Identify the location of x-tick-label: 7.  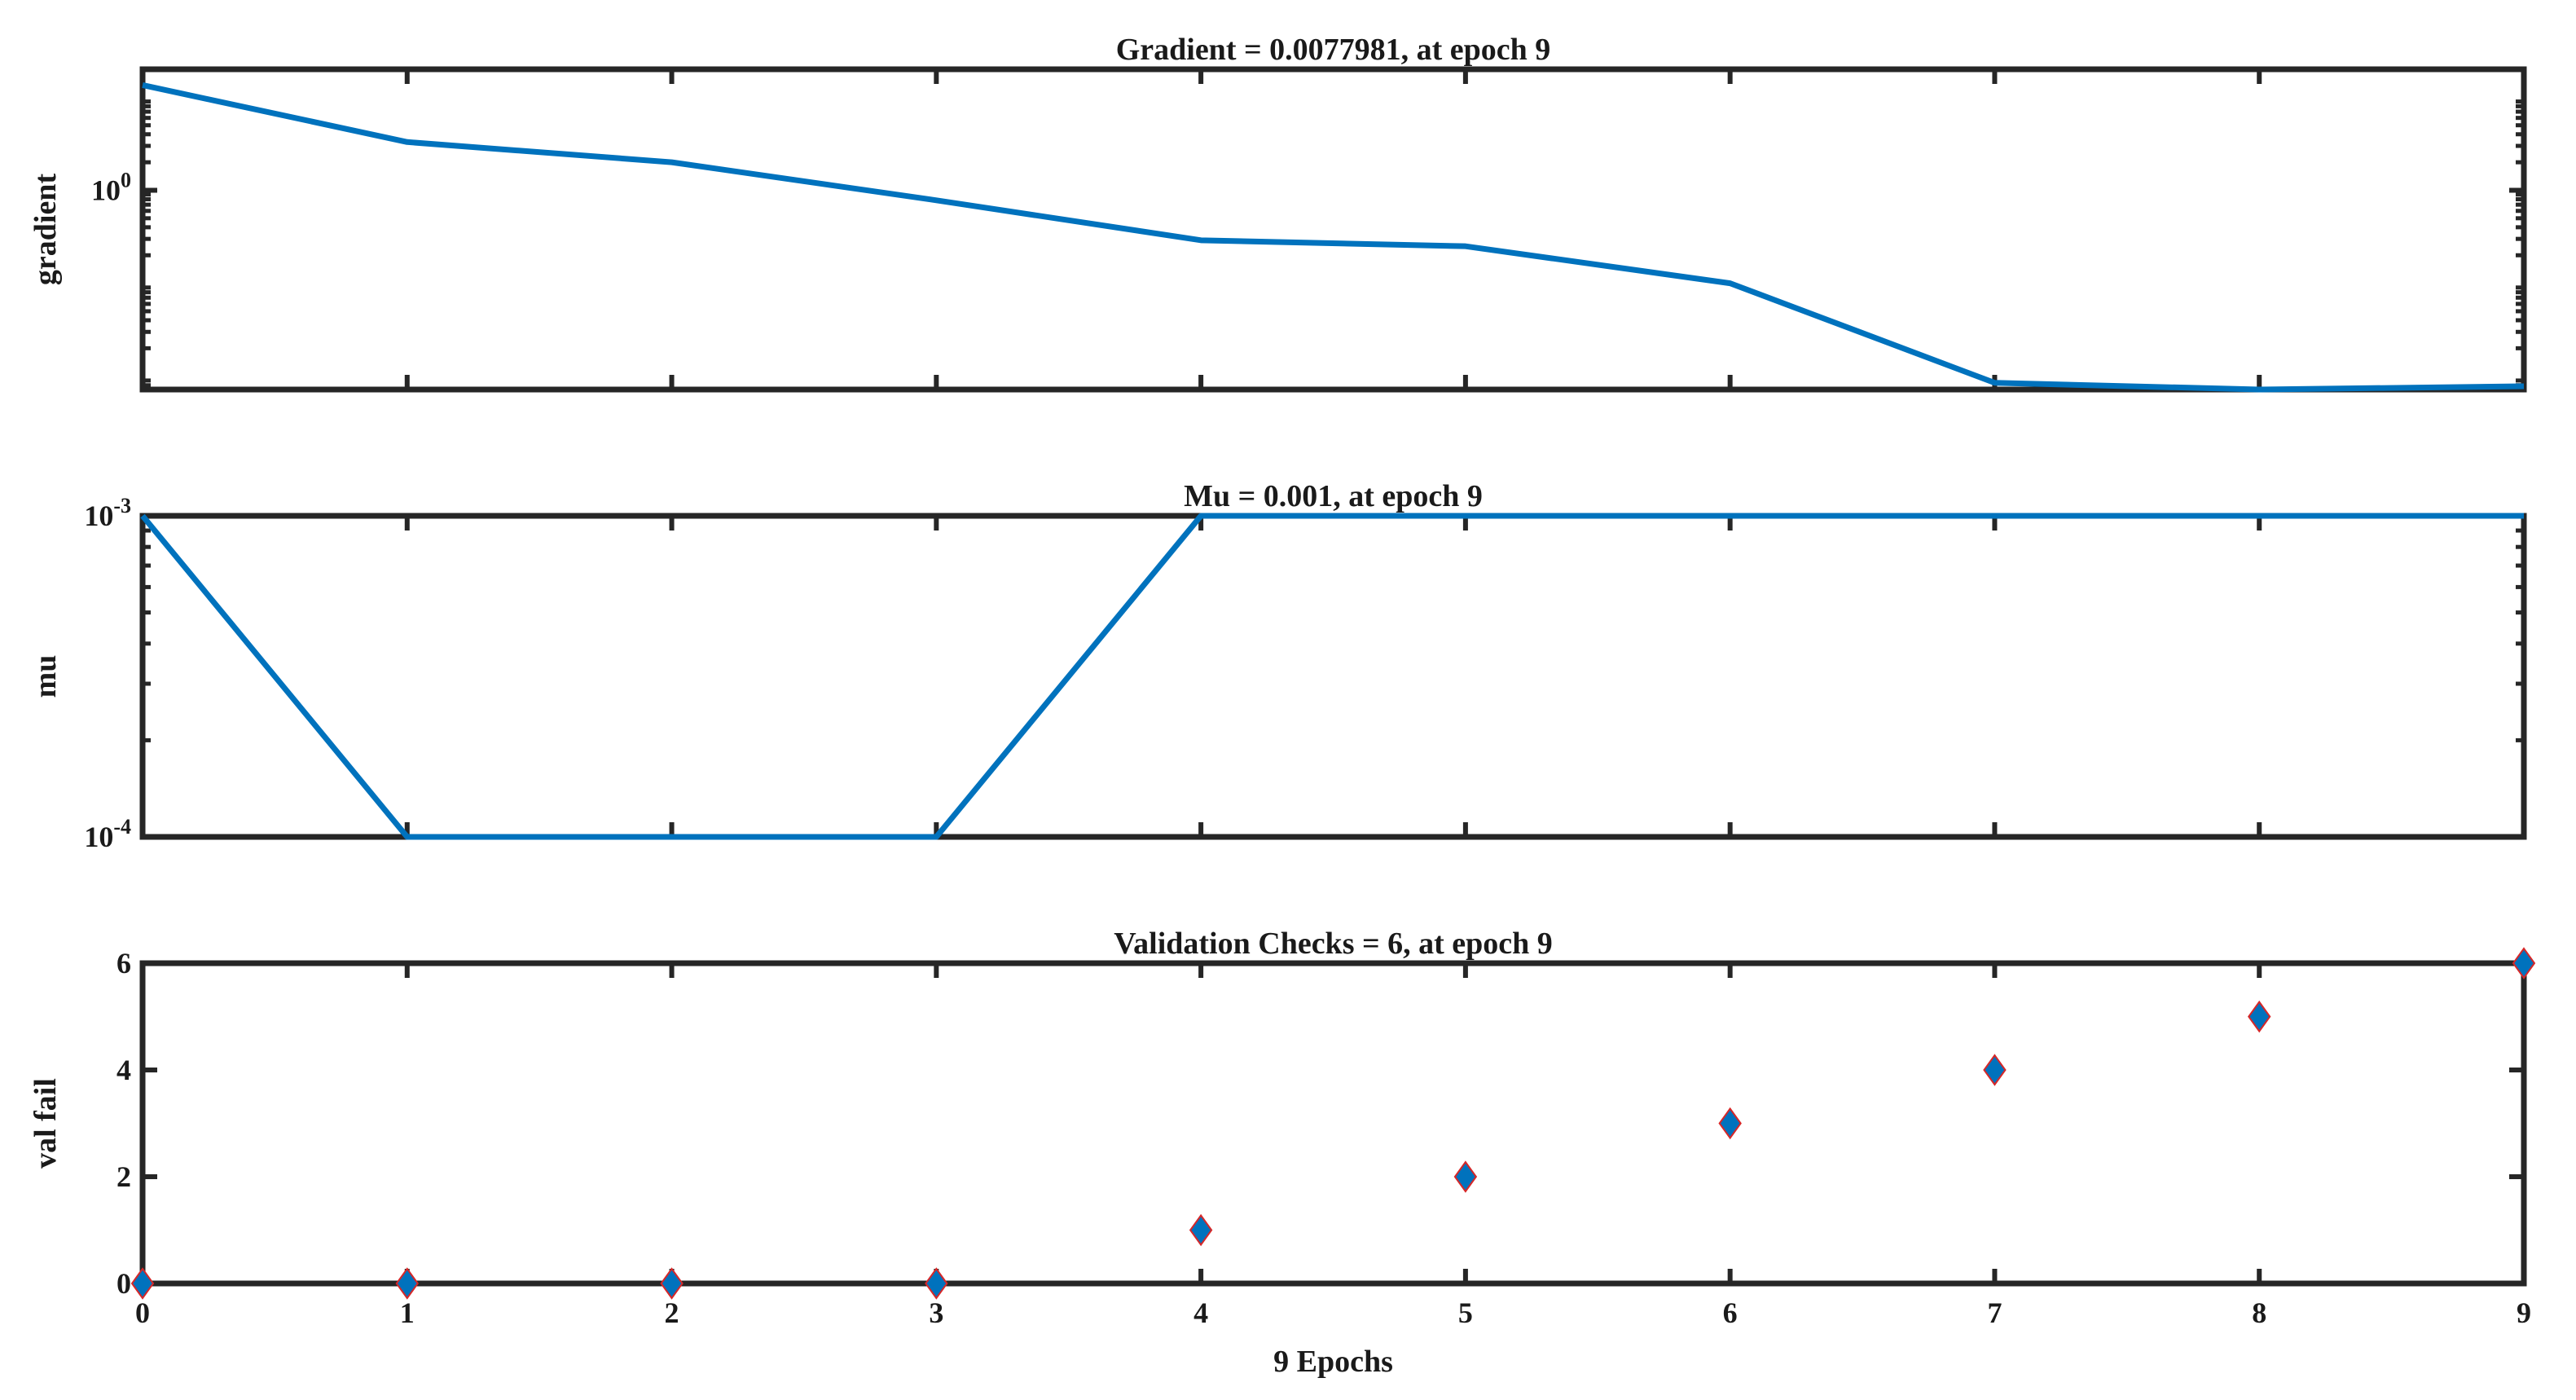
(1994, 1313).